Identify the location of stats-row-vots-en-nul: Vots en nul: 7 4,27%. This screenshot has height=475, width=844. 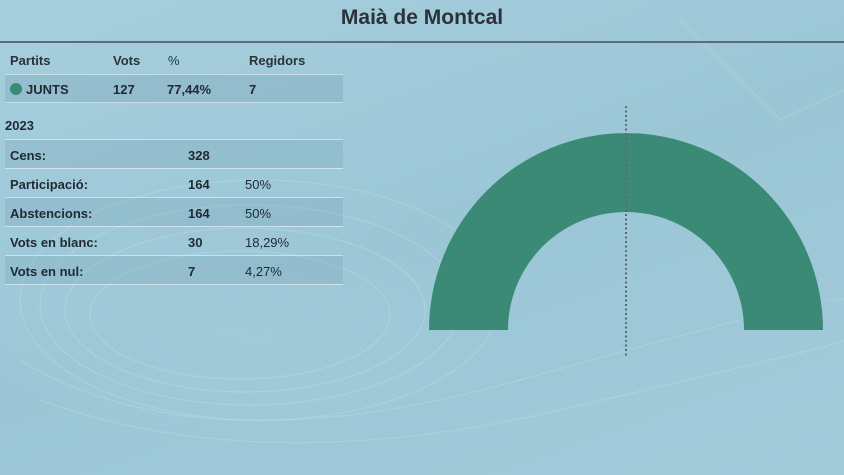
(174, 270).